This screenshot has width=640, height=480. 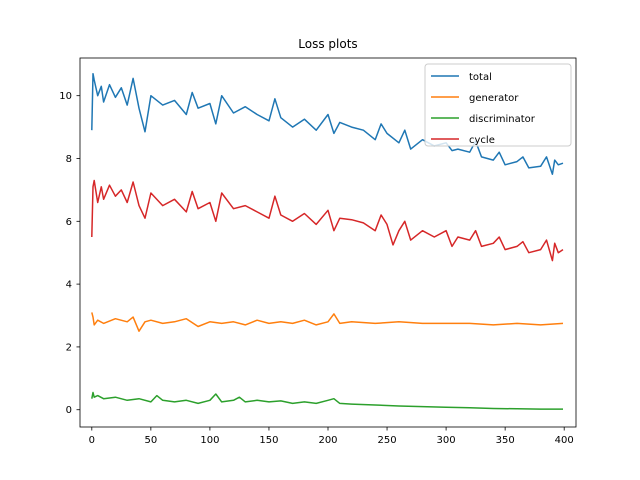 What do you see at coordinates (92, 440) in the screenshot?
I see `x-tick-label: 0` at bounding box center [92, 440].